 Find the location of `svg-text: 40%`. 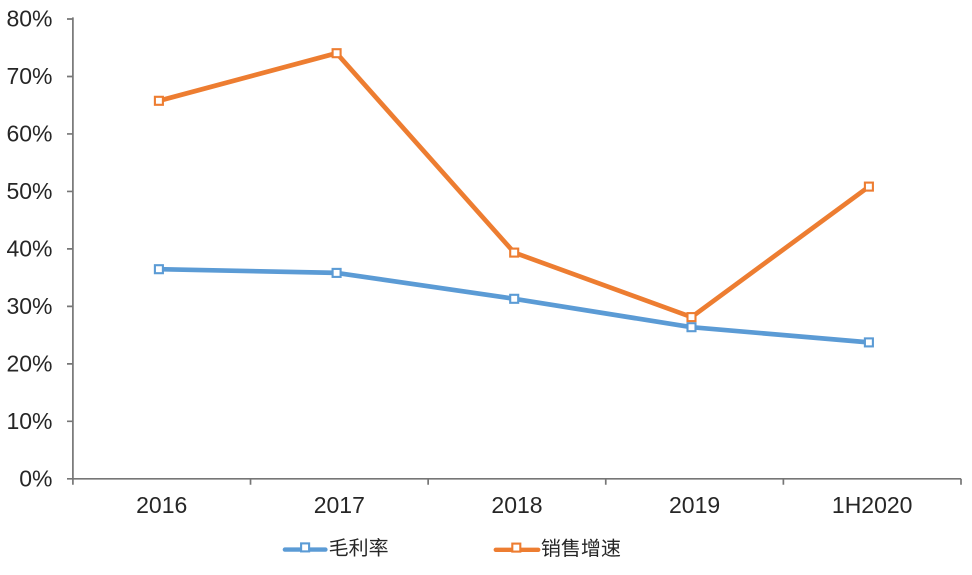

svg-text: 40% is located at coordinates (29, 249).